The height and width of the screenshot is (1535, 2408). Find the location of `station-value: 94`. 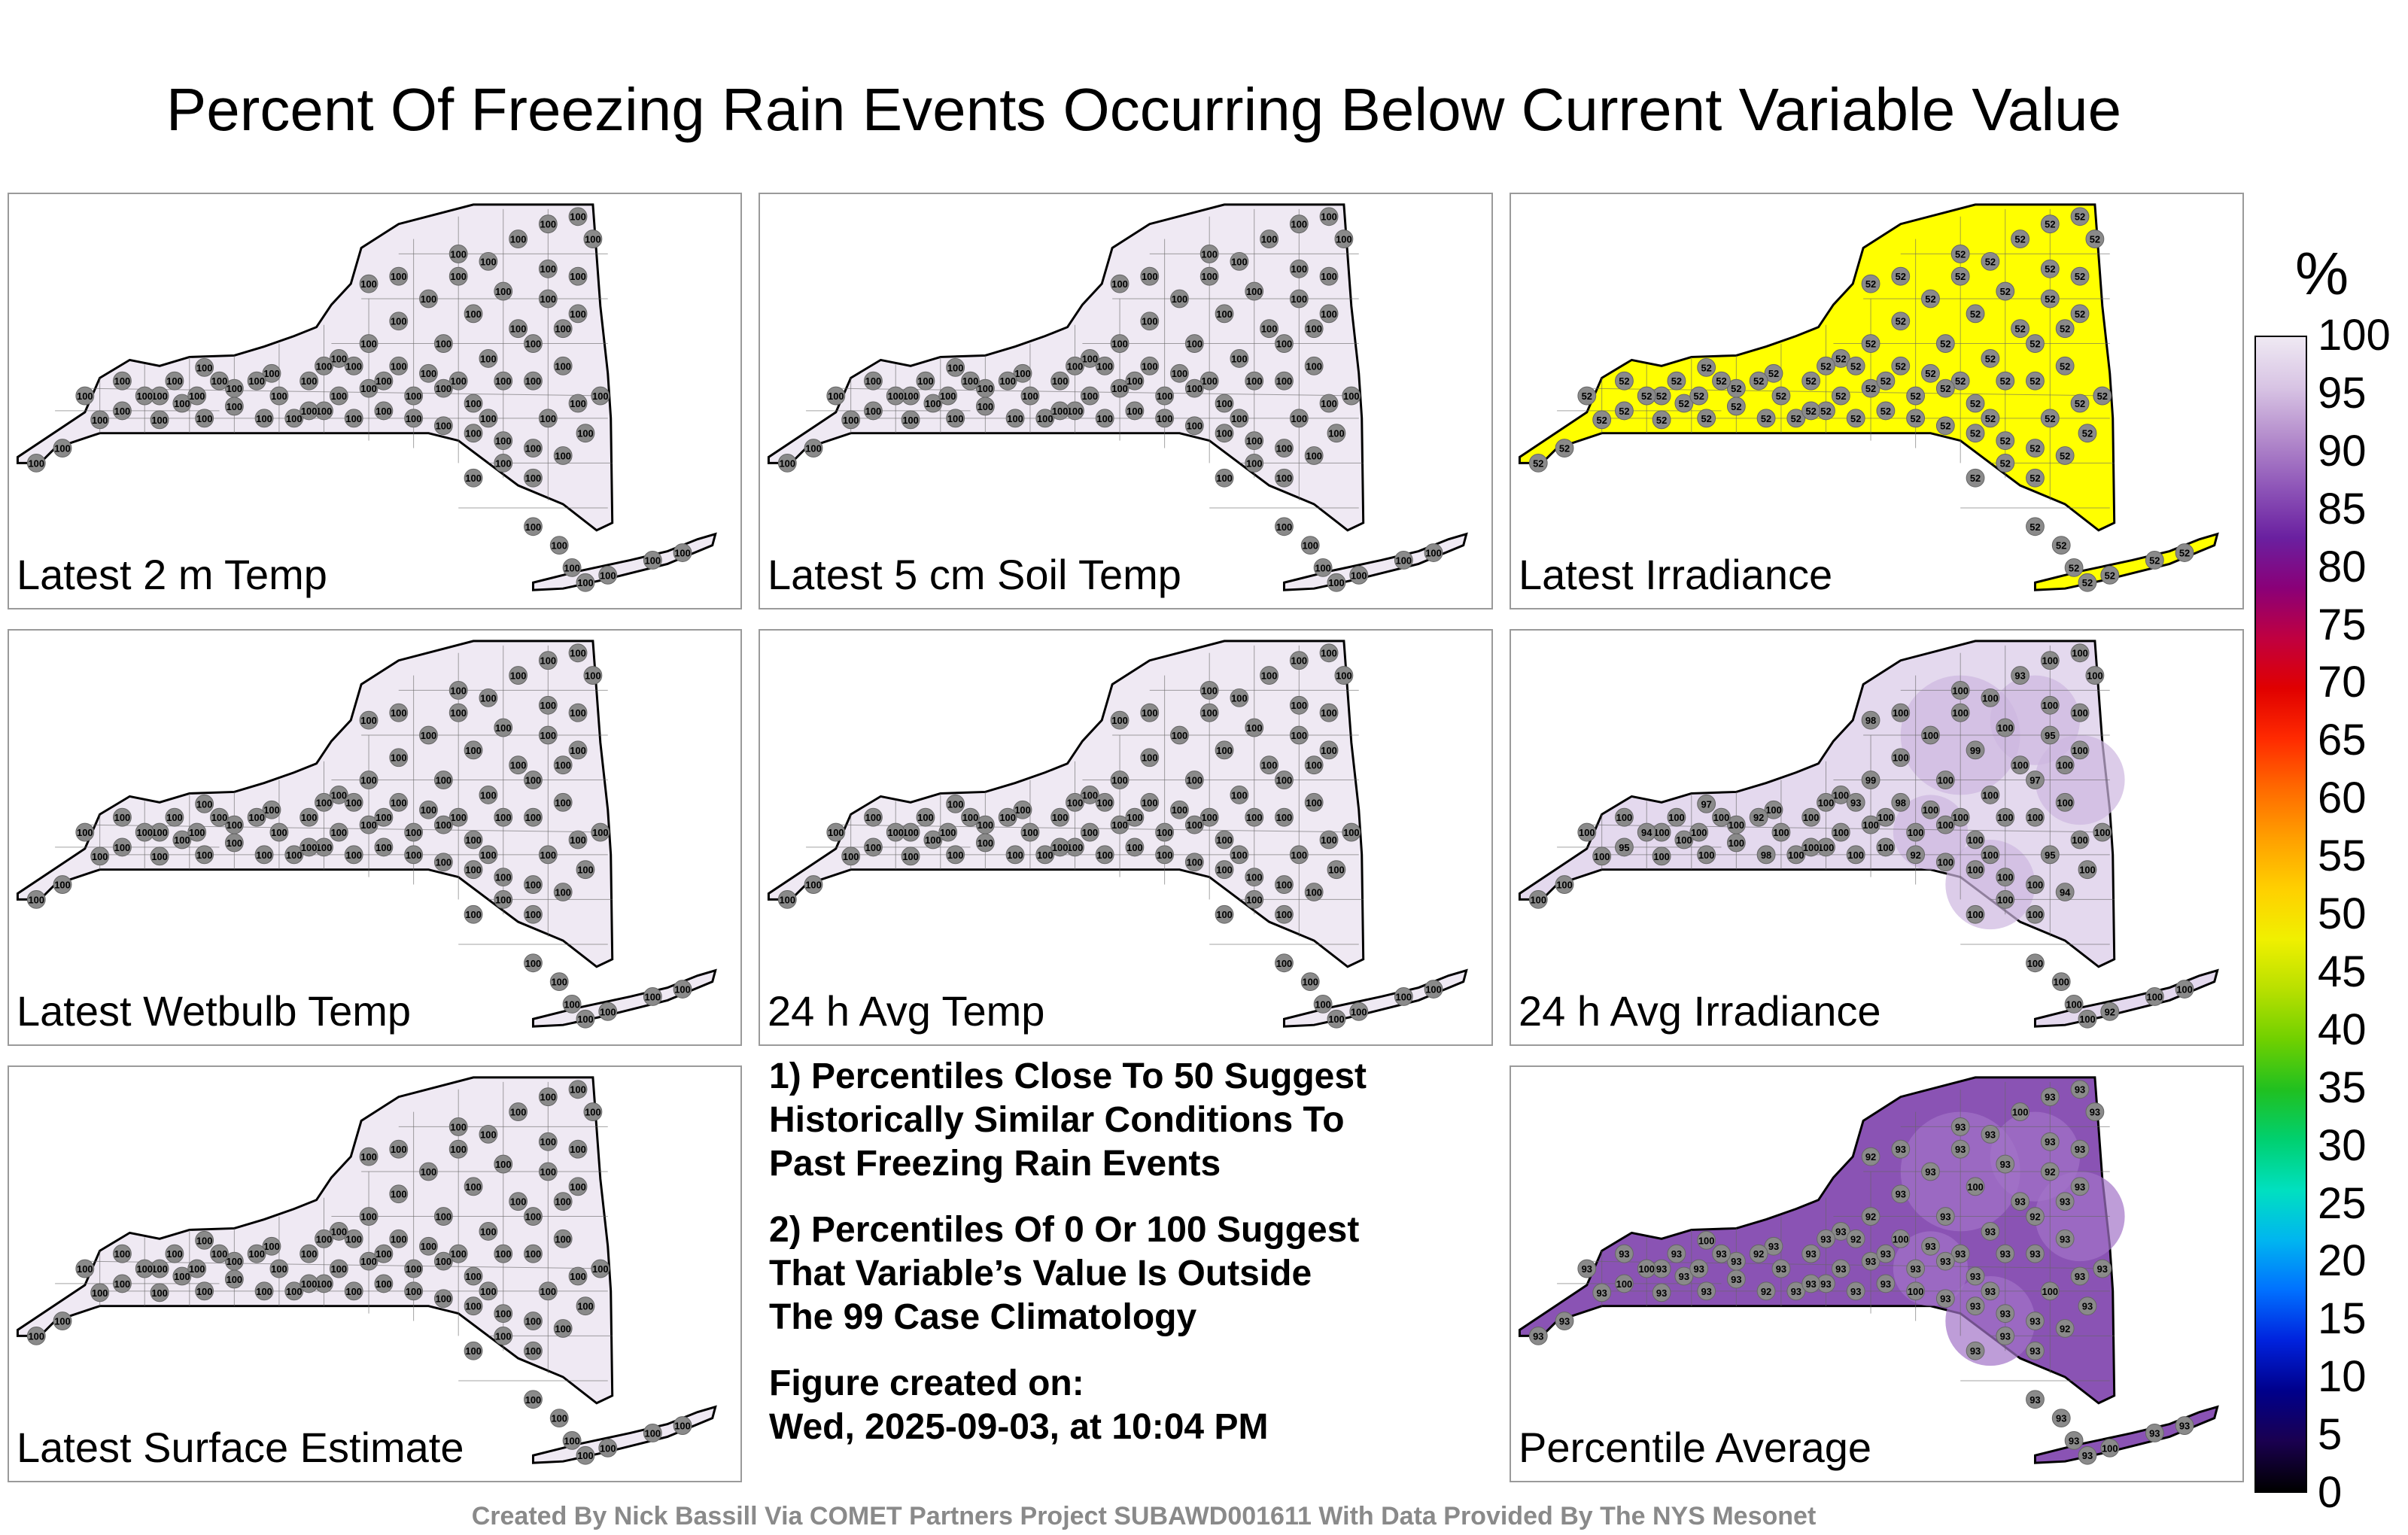

station-value: 94 is located at coordinates (2065, 892).